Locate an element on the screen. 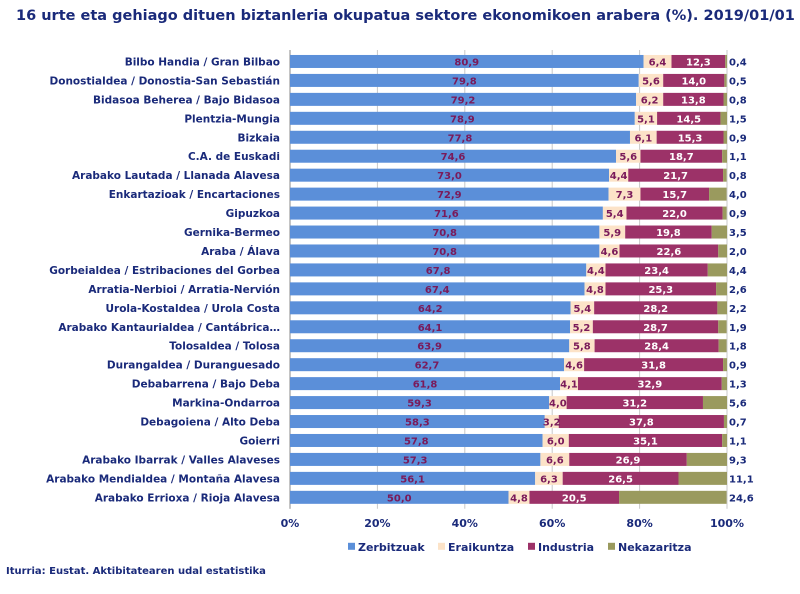 The image size is (800, 594). data-label: 23,4 is located at coordinates (656, 271).